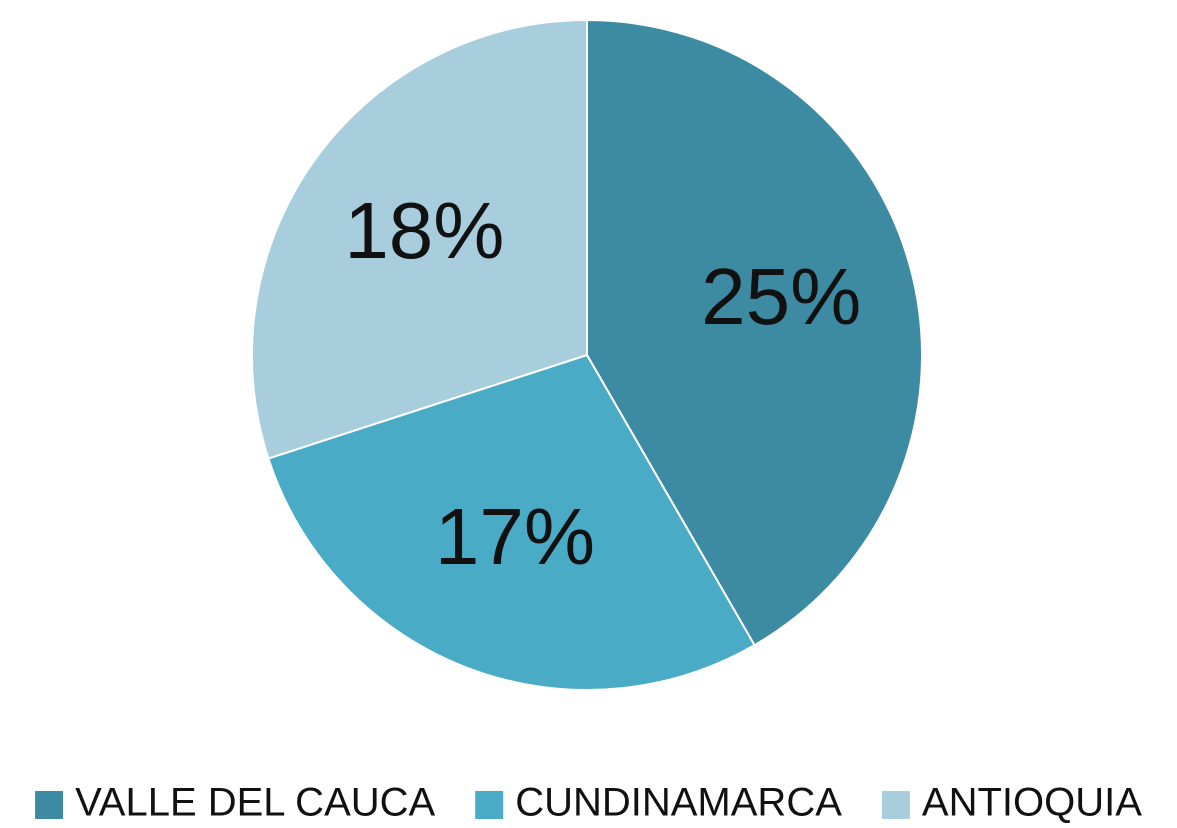  I want to click on value-label: 17%, so click(515, 536).